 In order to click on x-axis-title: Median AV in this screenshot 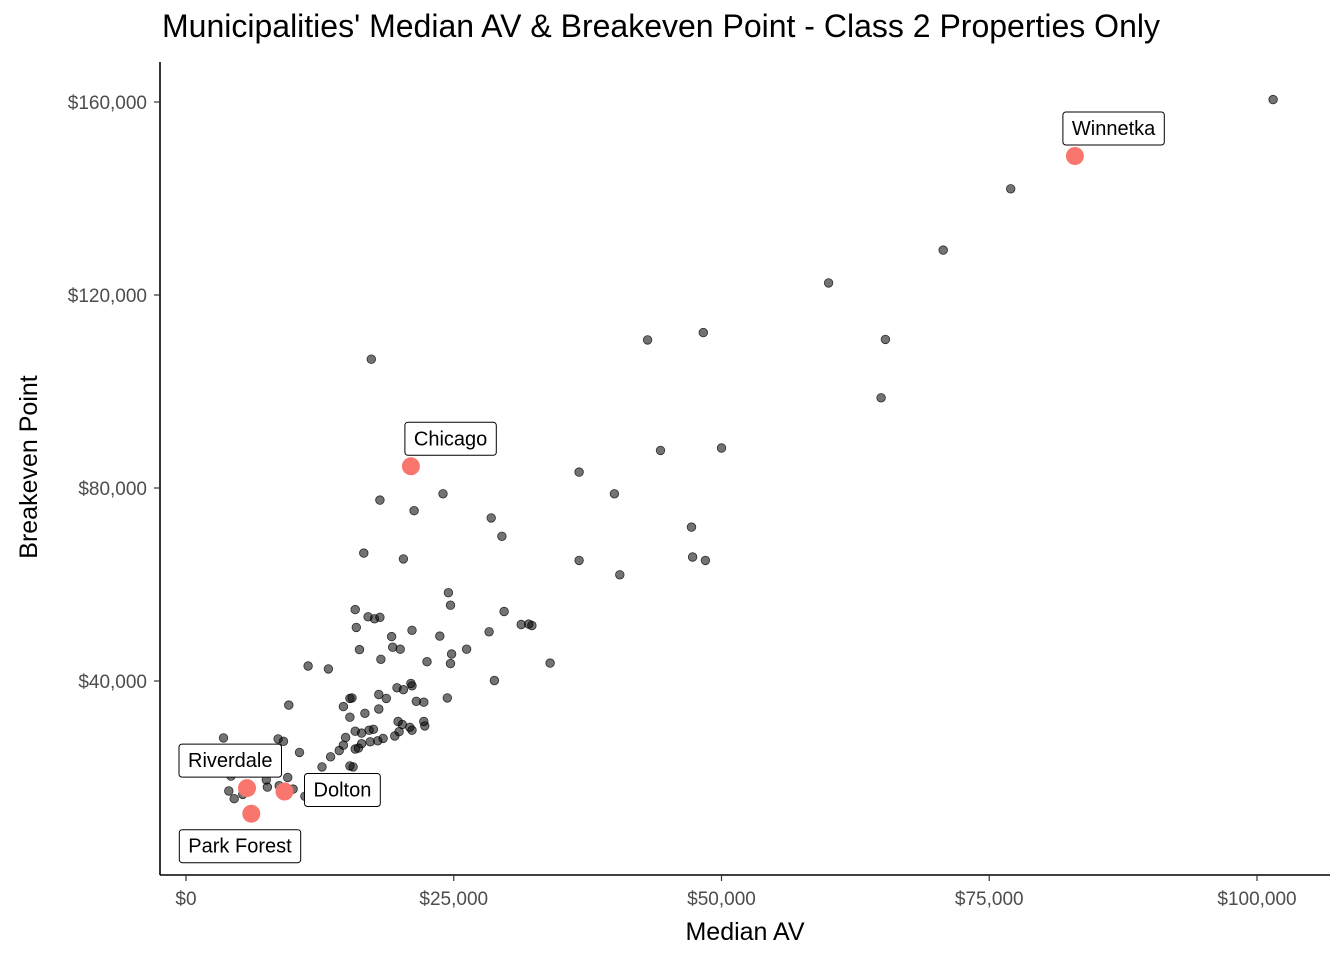, I will do `click(744, 932)`.